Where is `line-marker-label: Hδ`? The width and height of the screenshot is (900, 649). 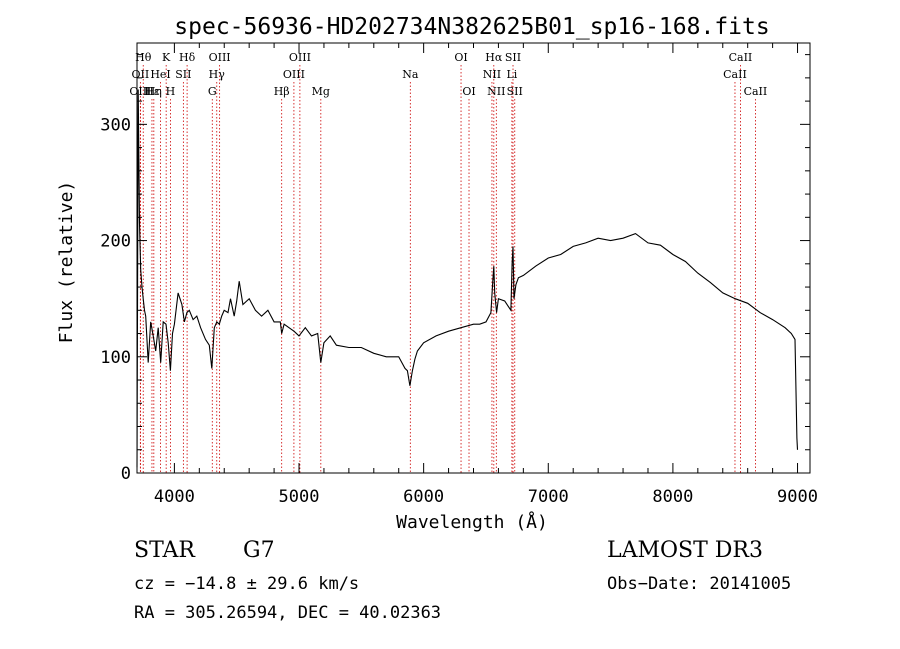
line-marker-label: Hδ is located at coordinates (187, 57).